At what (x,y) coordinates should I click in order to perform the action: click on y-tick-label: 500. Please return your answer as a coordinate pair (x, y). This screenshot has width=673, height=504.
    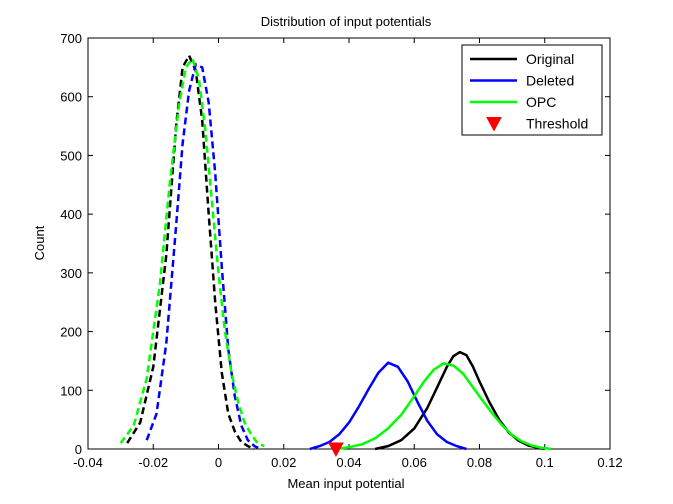
    Looking at the image, I should click on (71, 155).